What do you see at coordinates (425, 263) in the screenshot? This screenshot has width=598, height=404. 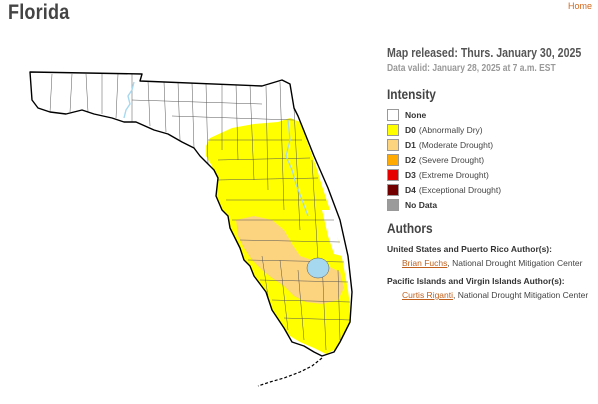 I see `author-link: Brian Fuchs` at bounding box center [425, 263].